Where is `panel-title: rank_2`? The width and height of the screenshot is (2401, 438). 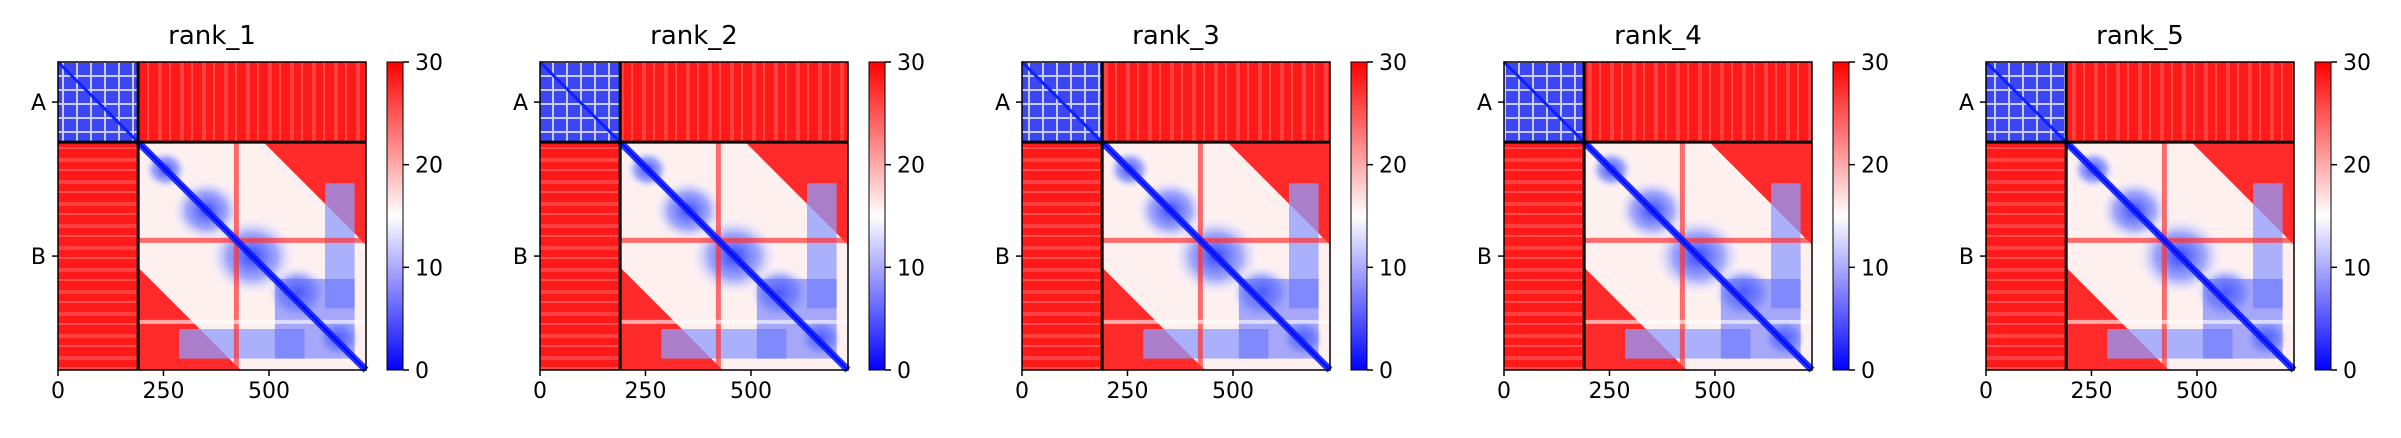 panel-title: rank_2 is located at coordinates (694, 36).